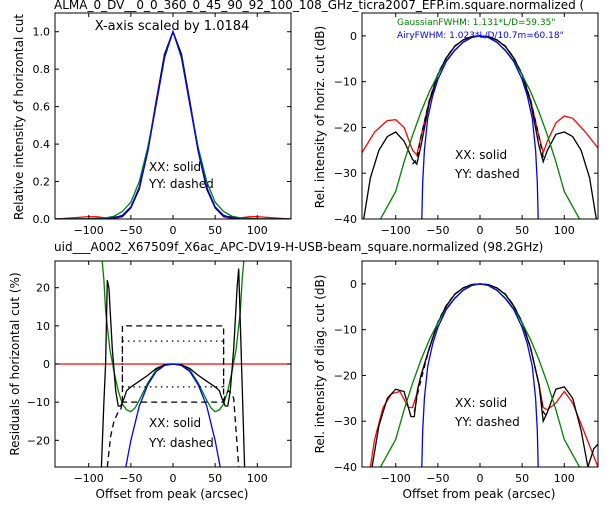  I want to click on y-tick-label: 0.6, so click(42, 107).